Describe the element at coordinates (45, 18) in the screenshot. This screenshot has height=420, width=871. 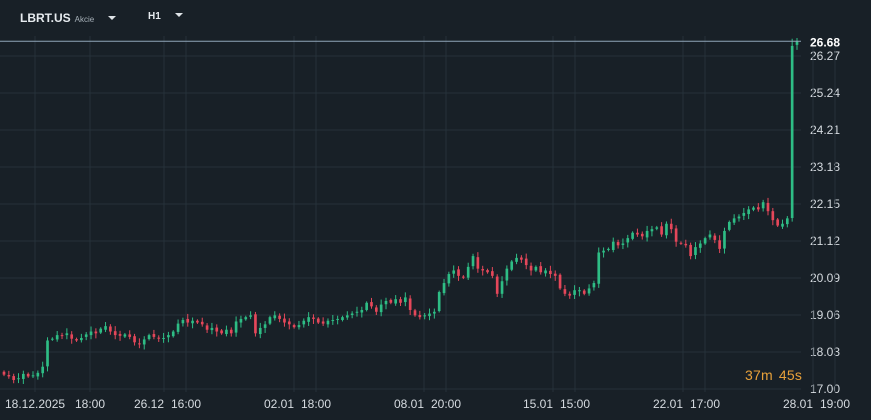
I see `symbol-label: LBRT.US` at that location.